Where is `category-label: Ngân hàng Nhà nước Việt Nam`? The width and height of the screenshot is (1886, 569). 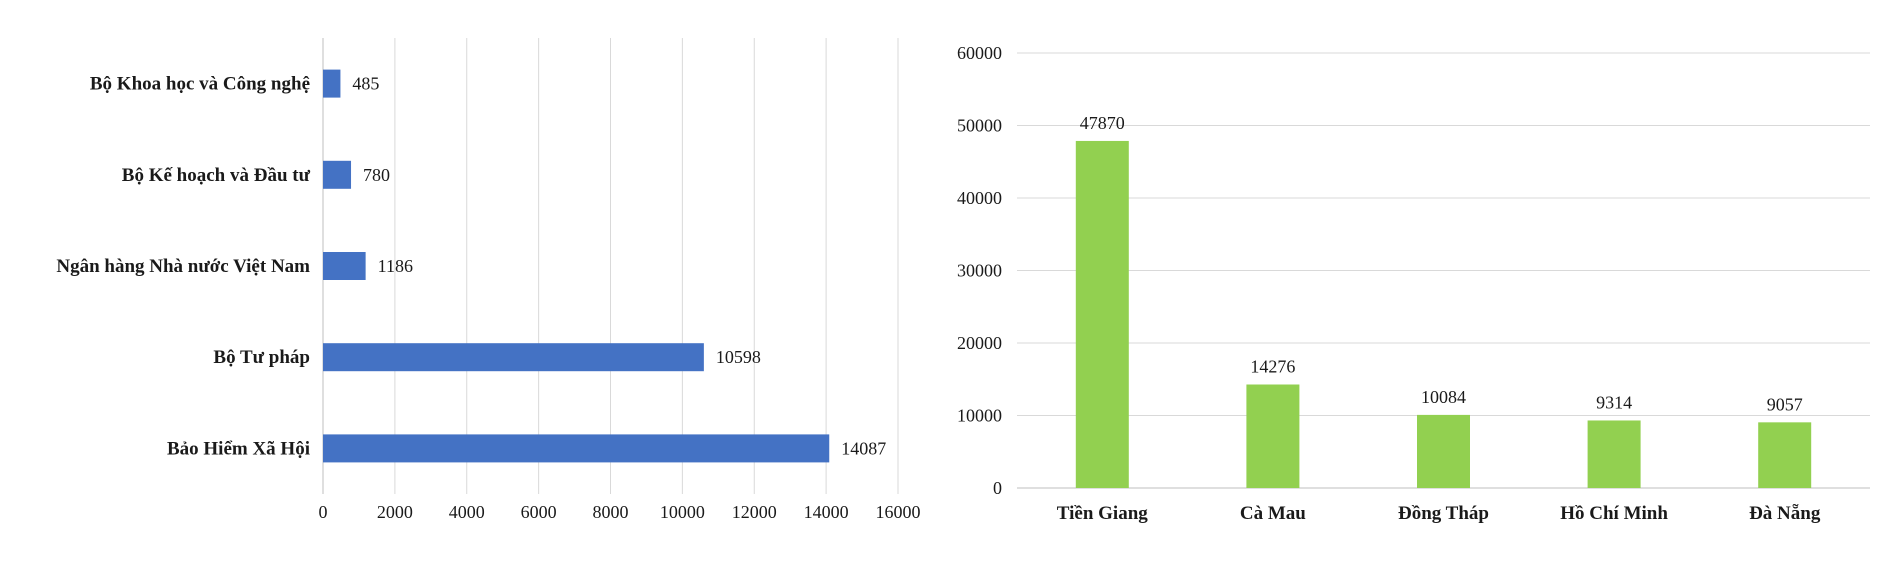
category-label: Ngân hàng Nhà nước Việt Nam is located at coordinates (183, 266).